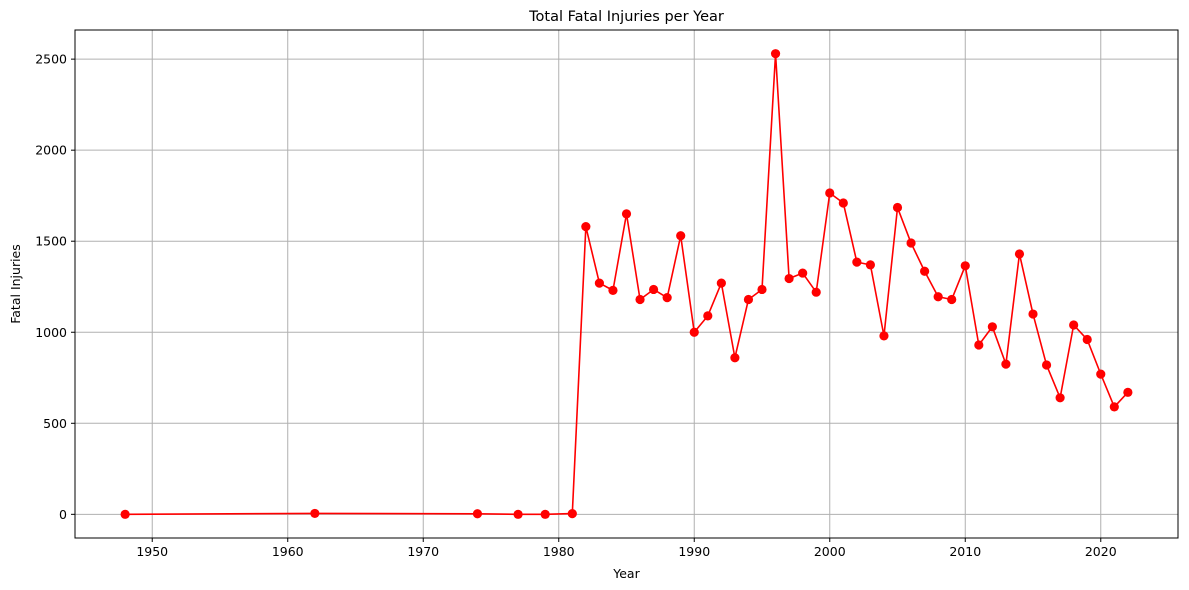 Image resolution: width=1189 pixels, height=590 pixels. I want to click on x-tick-label: 1980, so click(559, 551).